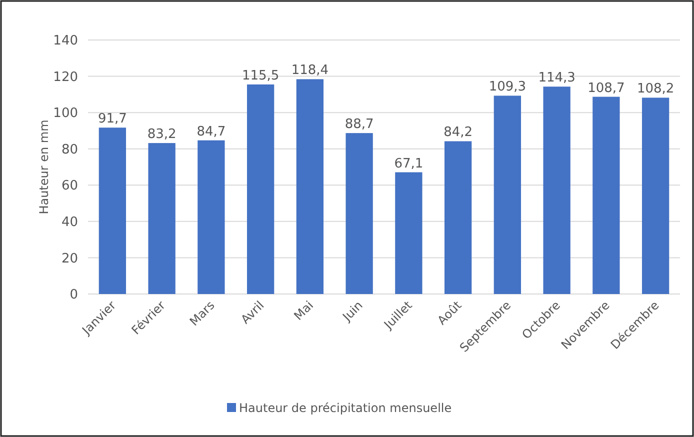 This screenshot has width=694, height=437. I want to click on y-tick-label: 140, so click(65, 41).